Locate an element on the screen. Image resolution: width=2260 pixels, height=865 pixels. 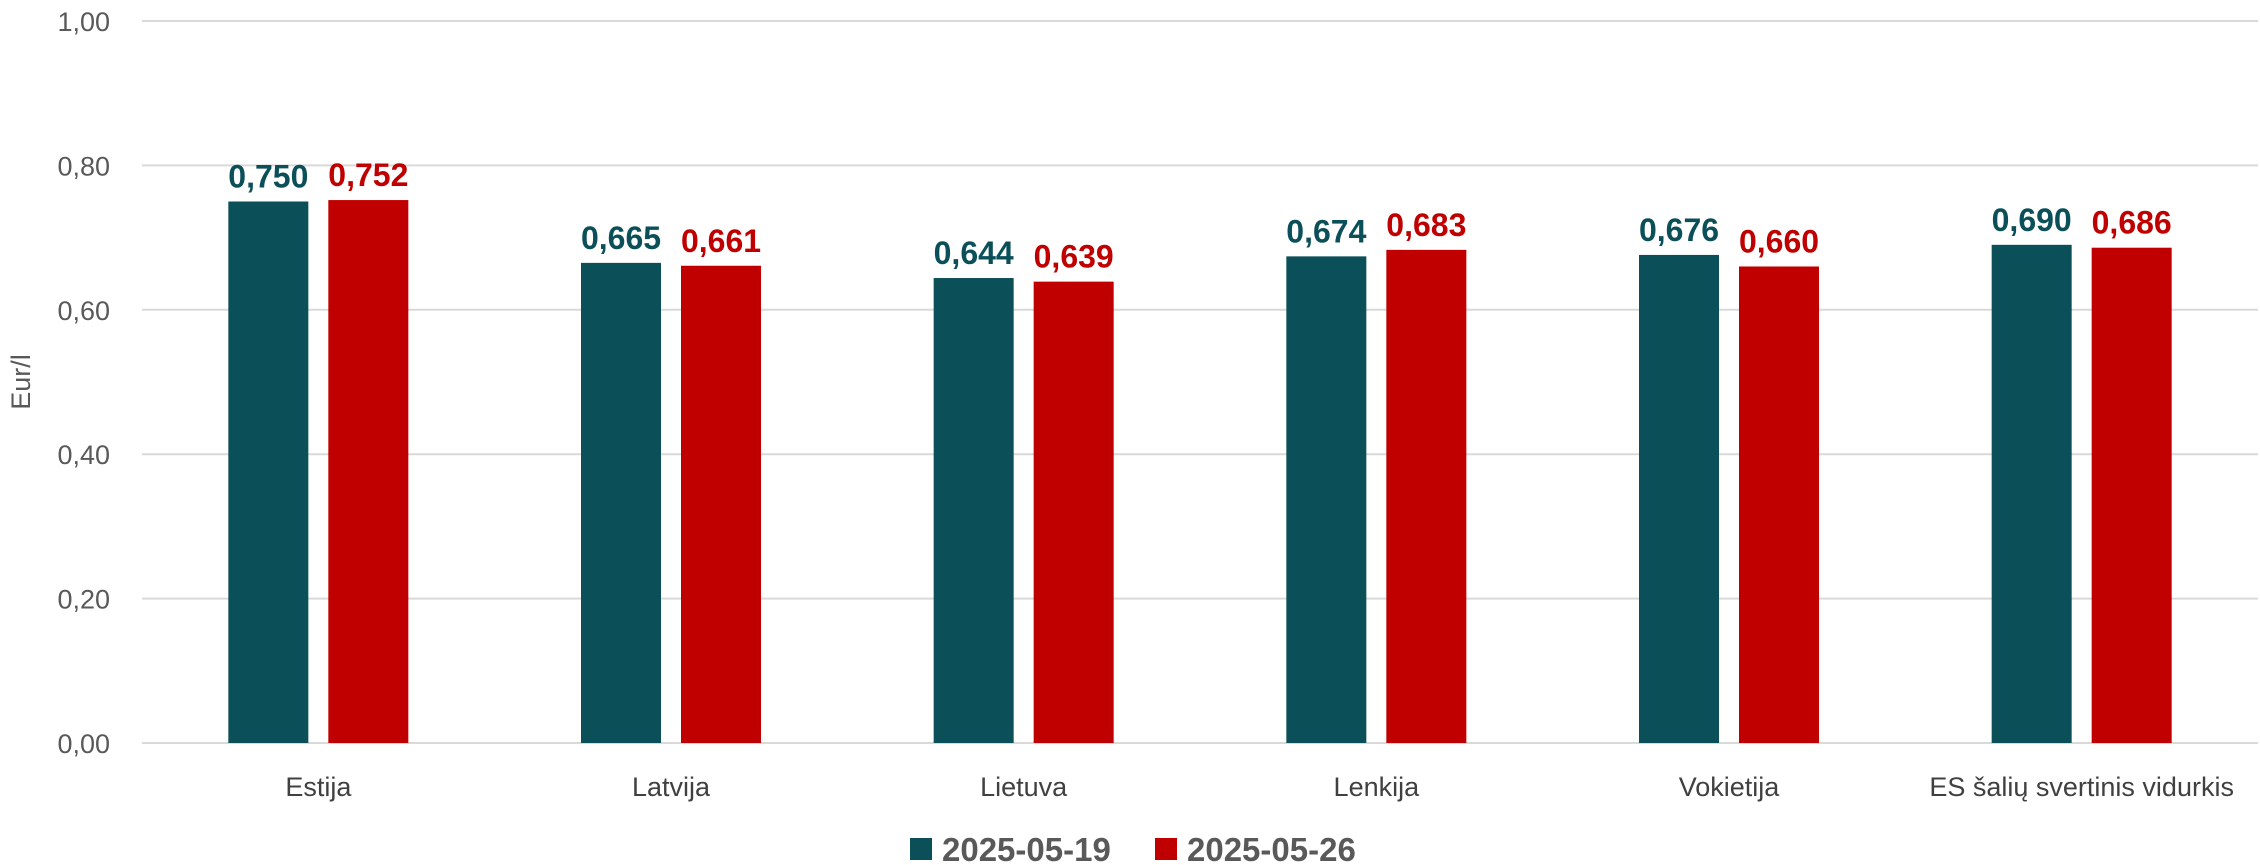
data-label: 0,660 is located at coordinates (1779, 241).